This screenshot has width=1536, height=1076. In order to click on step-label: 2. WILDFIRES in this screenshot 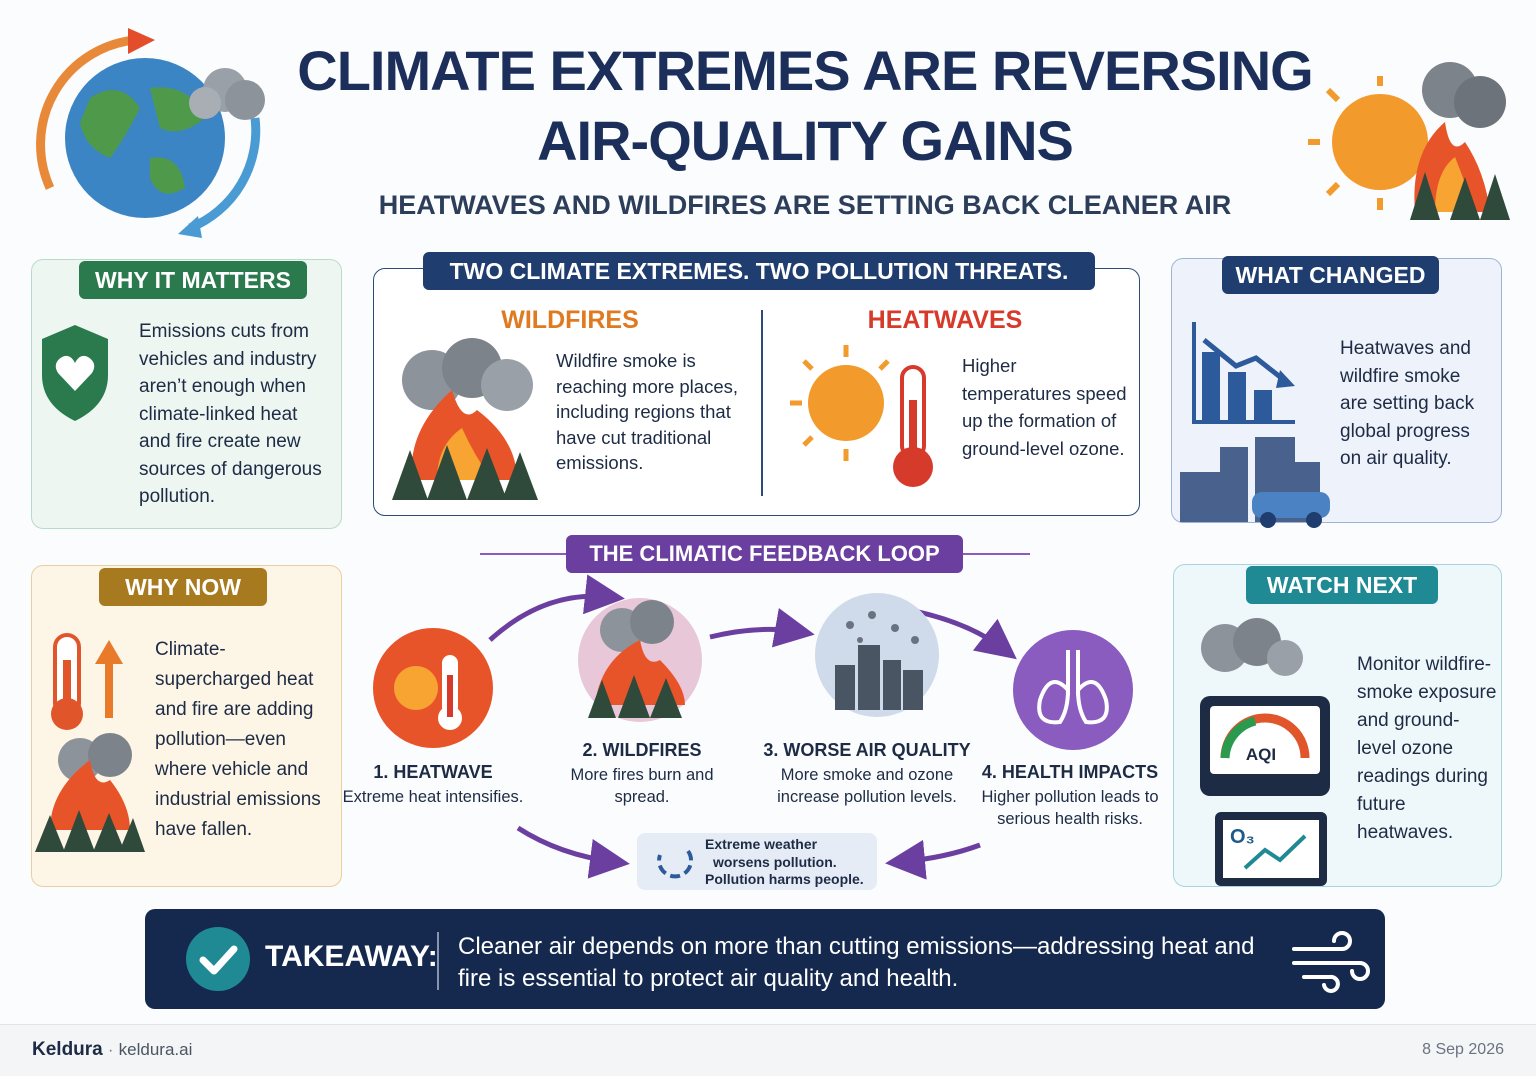, I will do `click(642, 750)`.